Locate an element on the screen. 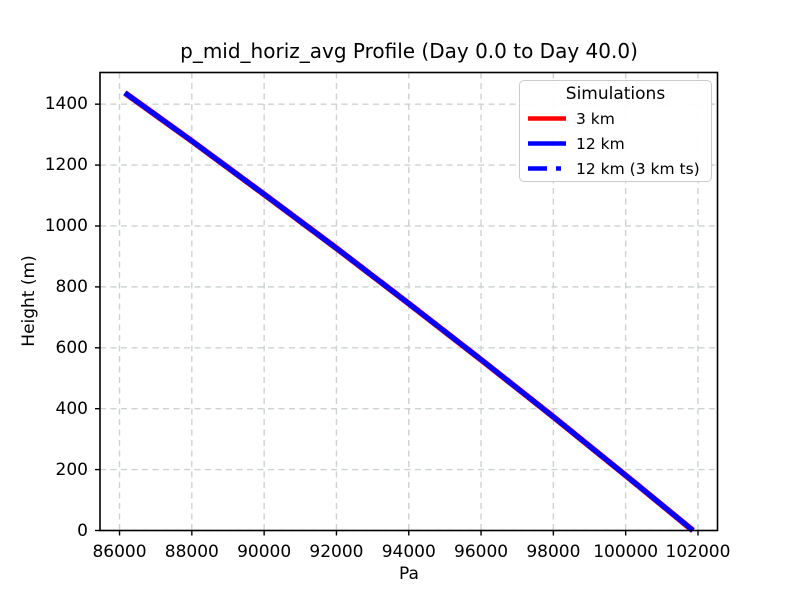 Image resolution: width=800 pixels, height=600 pixels. y-tick-label: 1000 is located at coordinates (66, 225).